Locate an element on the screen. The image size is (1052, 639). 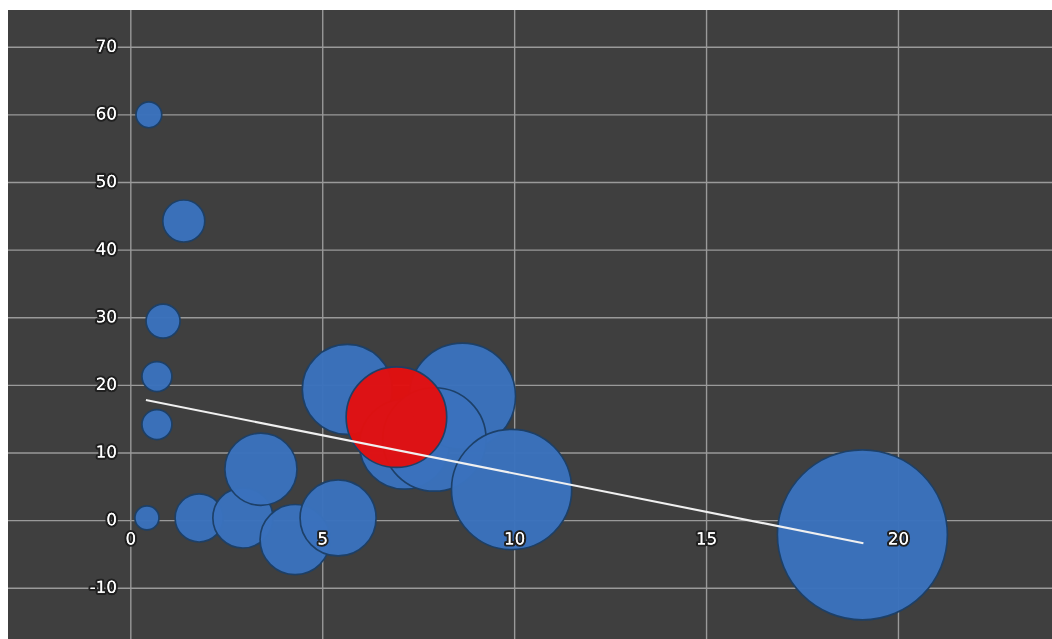
x-tick-label: 0 is located at coordinates (131, 538).